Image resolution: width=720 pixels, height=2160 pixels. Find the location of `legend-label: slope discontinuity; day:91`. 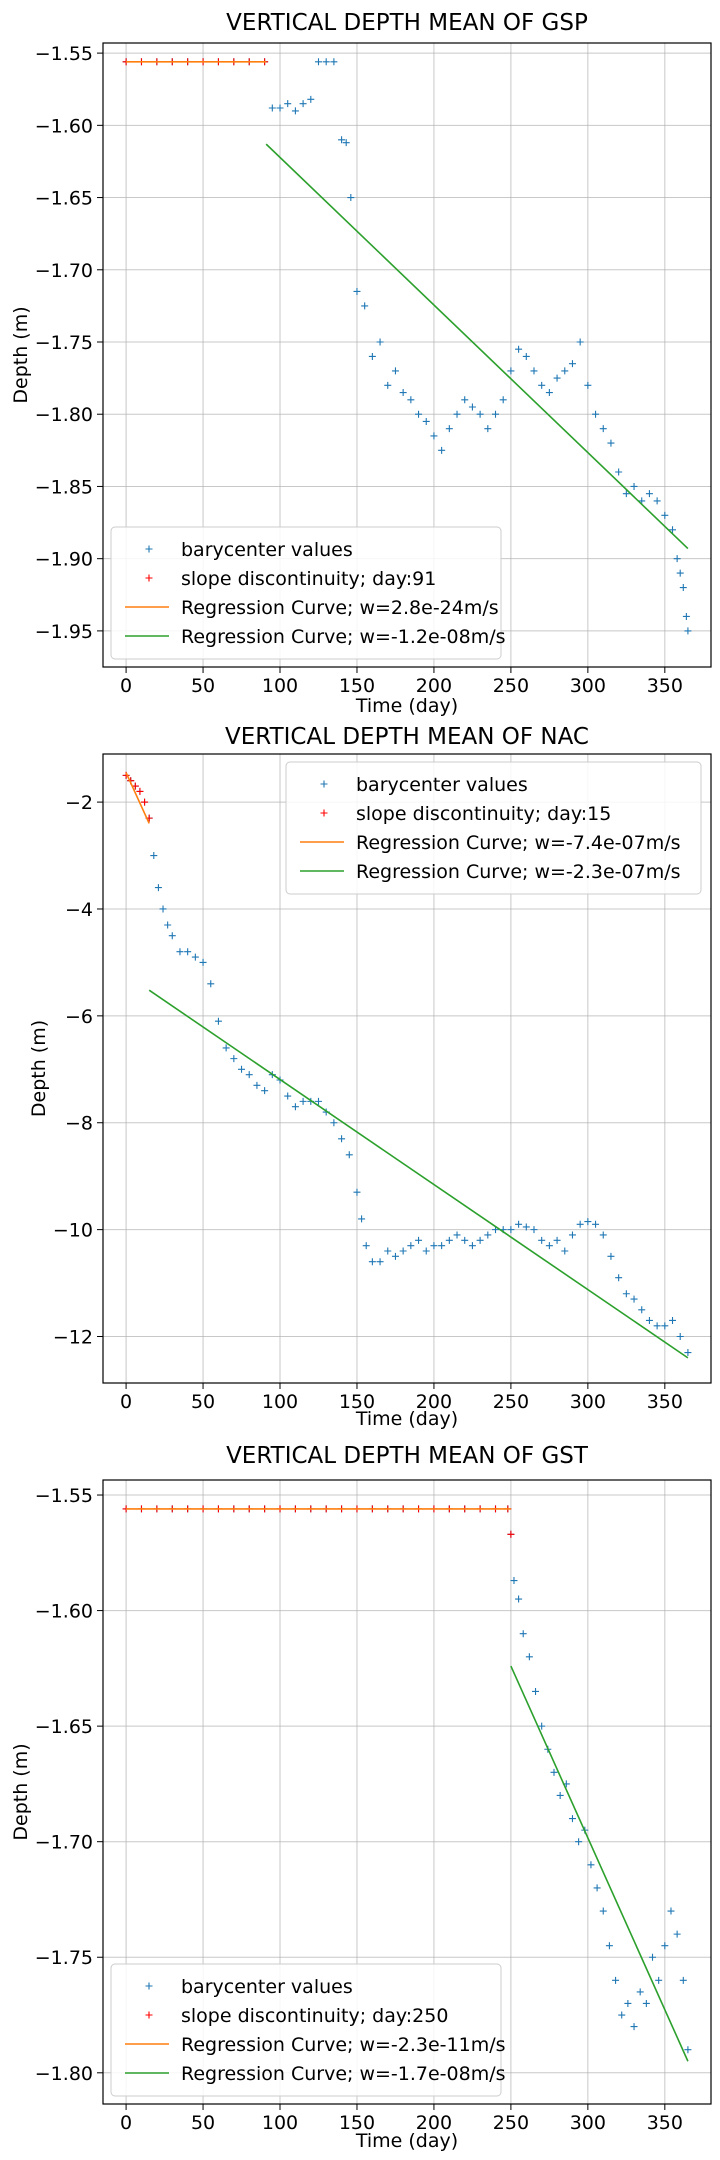

legend-label: slope discontinuity; day:91 is located at coordinates (308, 579).